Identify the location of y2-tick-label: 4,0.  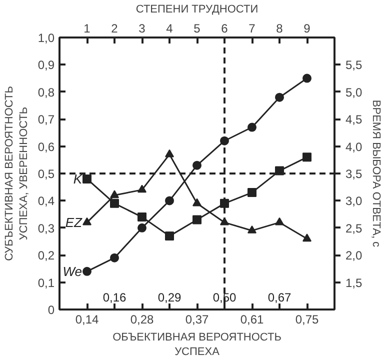
(354, 147).